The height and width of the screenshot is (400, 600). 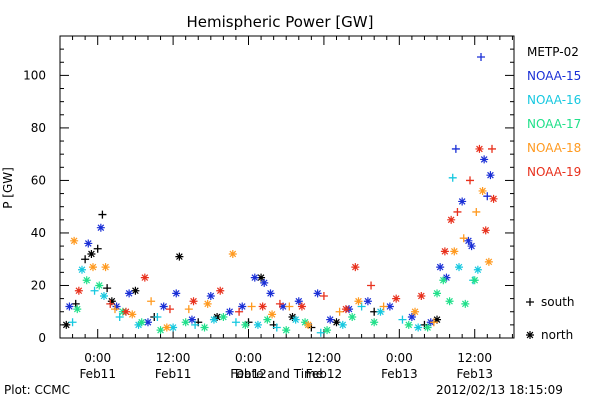 I want to click on y-tick-labels: 0 20 40 60 80 100, so click(x=34, y=206).